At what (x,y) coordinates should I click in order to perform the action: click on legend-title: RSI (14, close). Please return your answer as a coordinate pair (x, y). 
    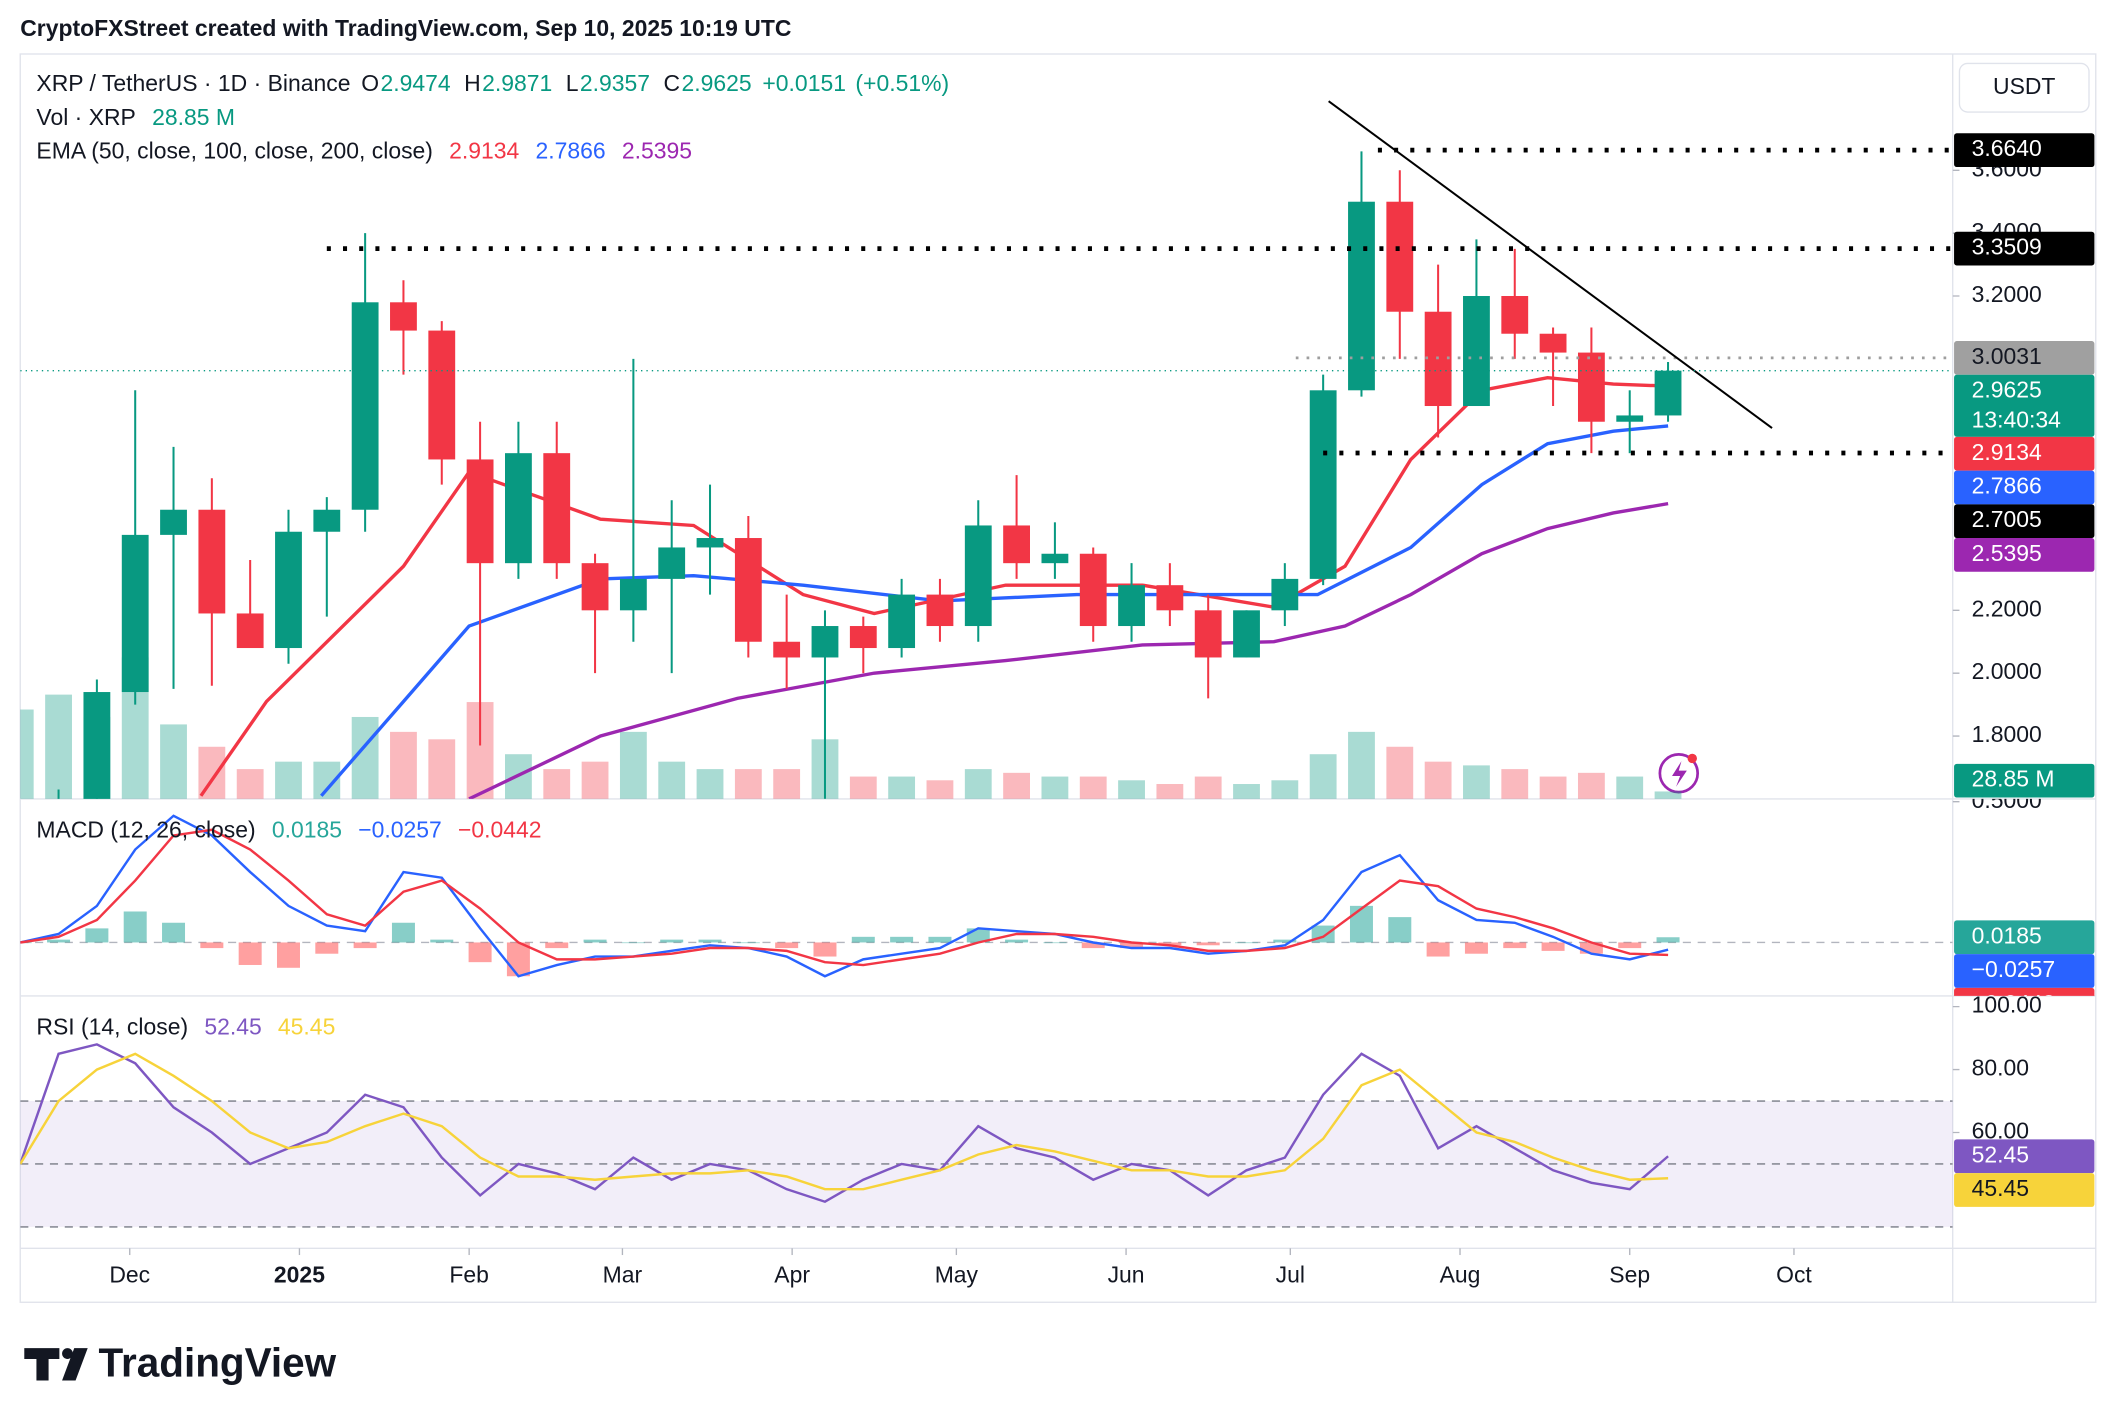
    Looking at the image, I should click on (112, 1026).